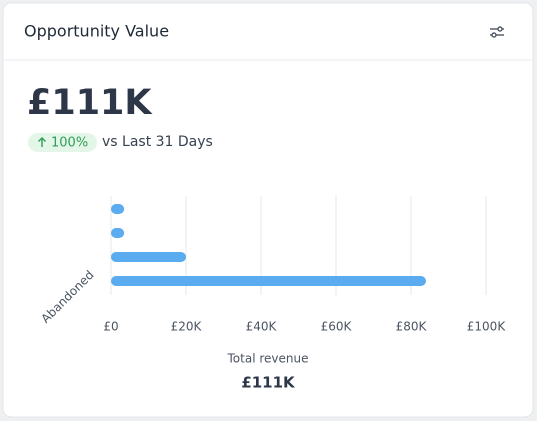 The image size is (537, 421). Describe the element at coordinates (110, 327) in the screenshot. I see `x-tick-label: £0` at that location.